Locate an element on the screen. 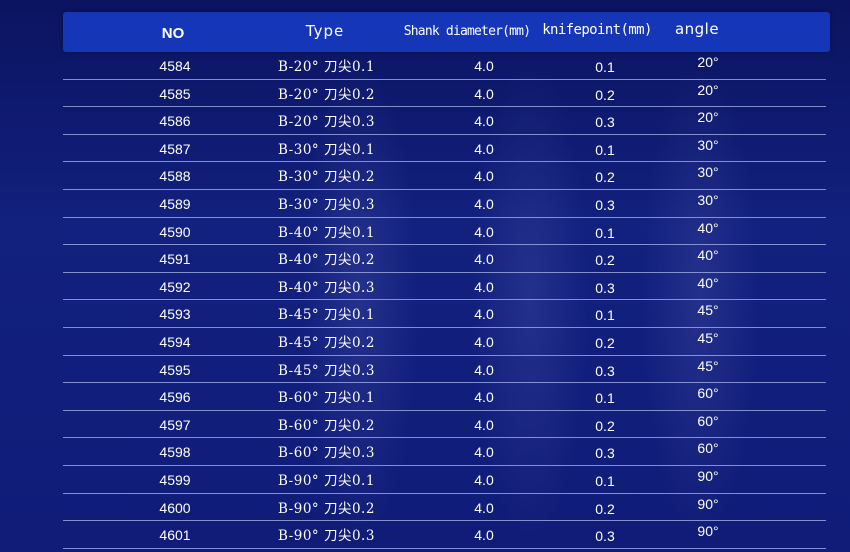  table-row: 4601 B-90° 刀尖0.3 4.0 0.3 90° is located at coordinates (444, 535).